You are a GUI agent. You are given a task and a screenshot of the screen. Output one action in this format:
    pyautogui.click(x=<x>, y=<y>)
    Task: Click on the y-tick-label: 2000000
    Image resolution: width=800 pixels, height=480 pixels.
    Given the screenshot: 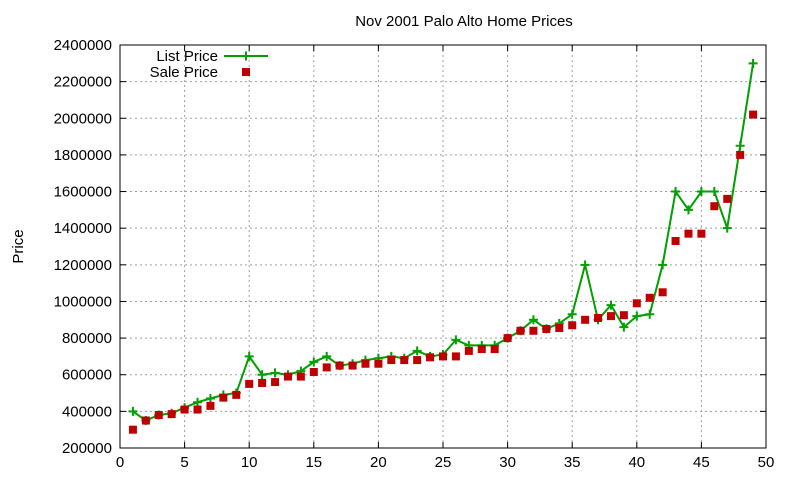 What is the action you would take?
    pyautogui.click(x=83, y=118)
    